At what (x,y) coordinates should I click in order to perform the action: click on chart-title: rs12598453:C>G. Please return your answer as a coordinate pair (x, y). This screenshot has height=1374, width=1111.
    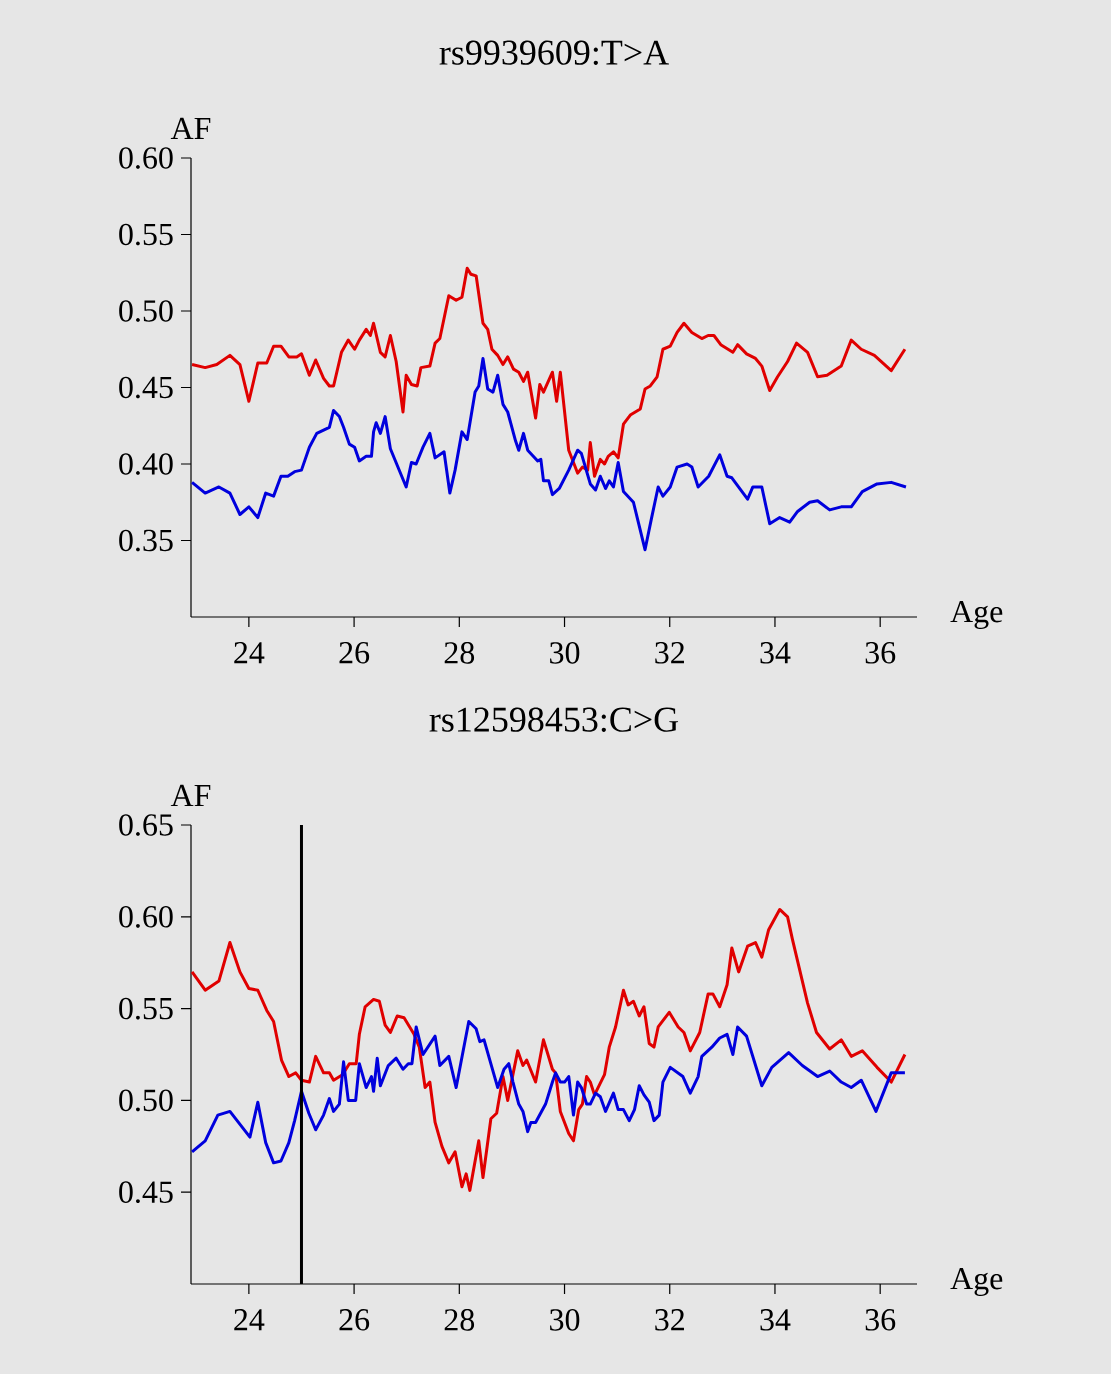
    Looking at the image, I should click on (554, 719).